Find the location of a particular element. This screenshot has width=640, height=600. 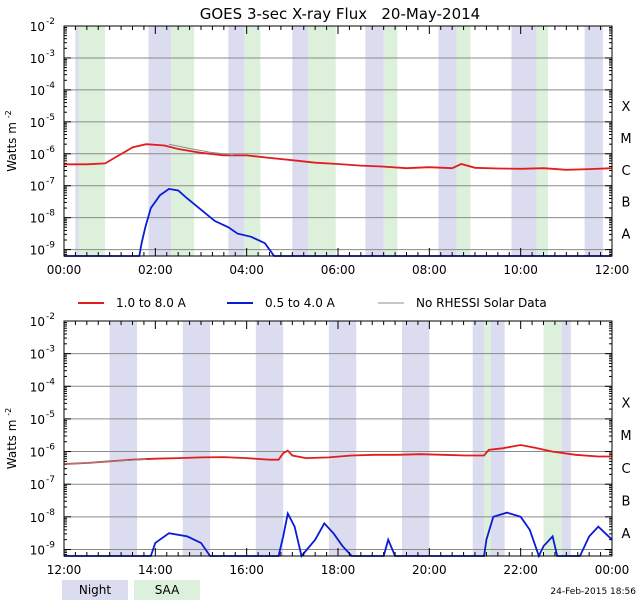

x-tick-label: 02:00 is located at coordinates (155, 270).